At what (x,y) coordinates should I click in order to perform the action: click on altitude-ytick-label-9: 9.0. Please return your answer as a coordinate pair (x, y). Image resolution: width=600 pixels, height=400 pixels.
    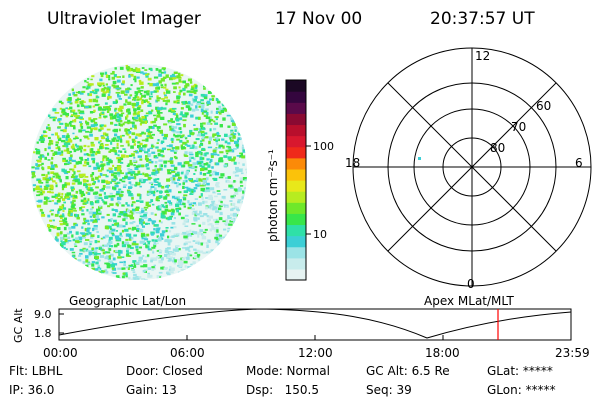
    Looking at the image, I should click on (43, 314).